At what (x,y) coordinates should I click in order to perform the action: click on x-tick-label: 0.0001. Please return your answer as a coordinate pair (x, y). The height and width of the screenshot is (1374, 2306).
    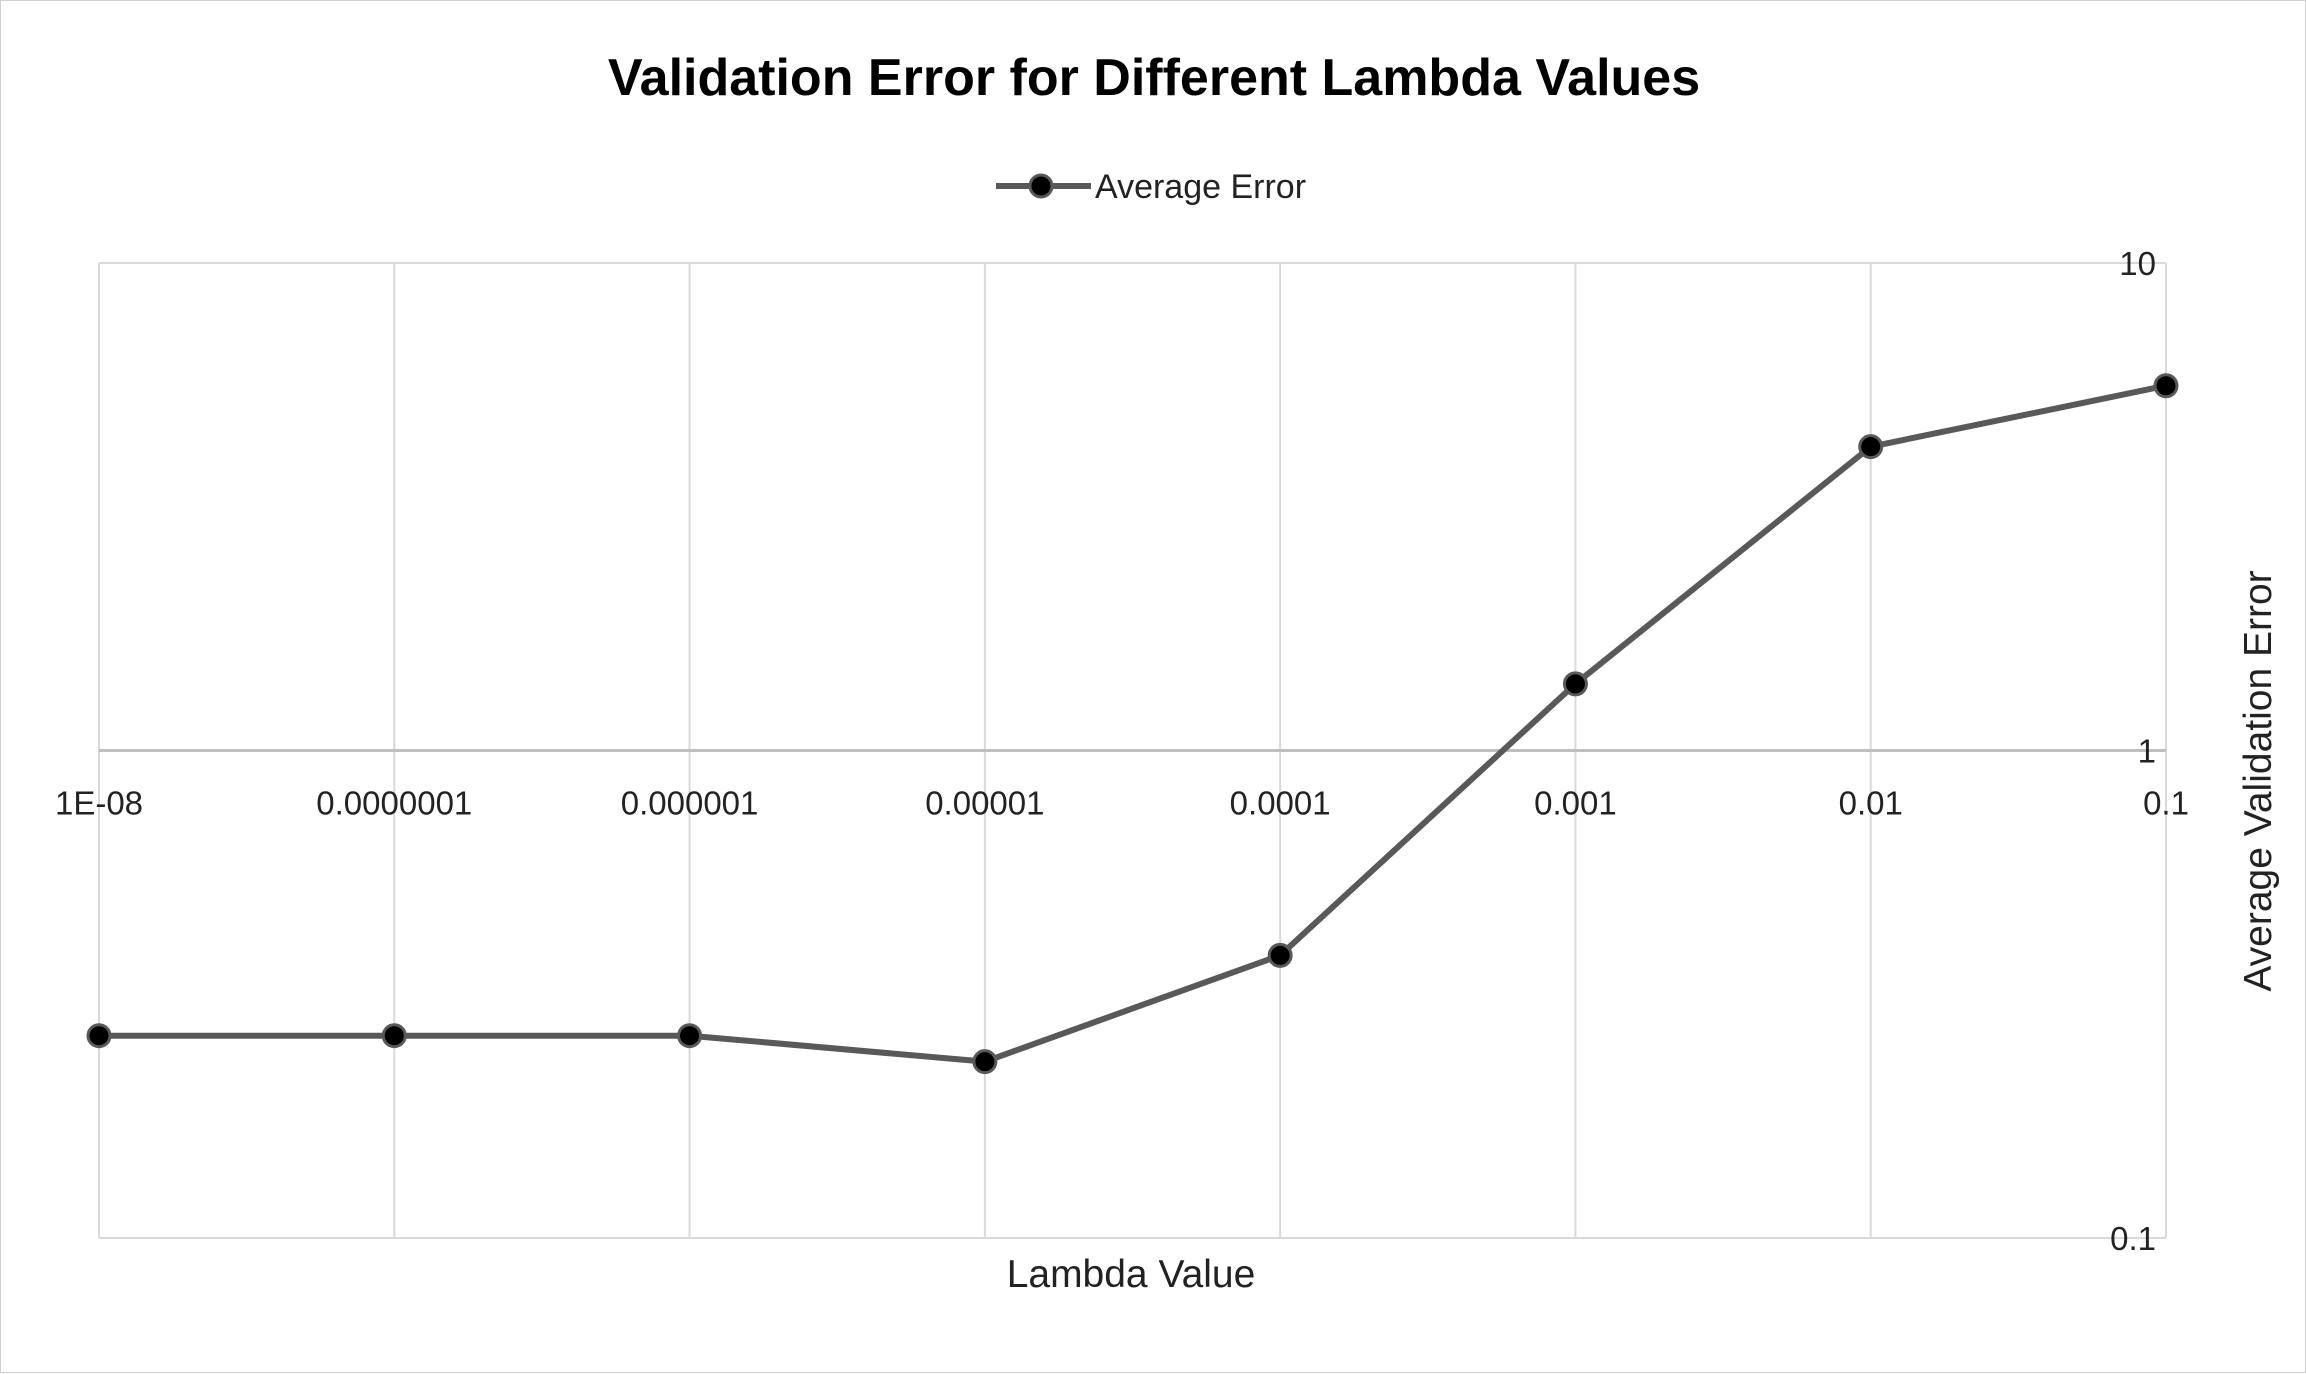
    Looking at the image, I should click on (1280, 803).